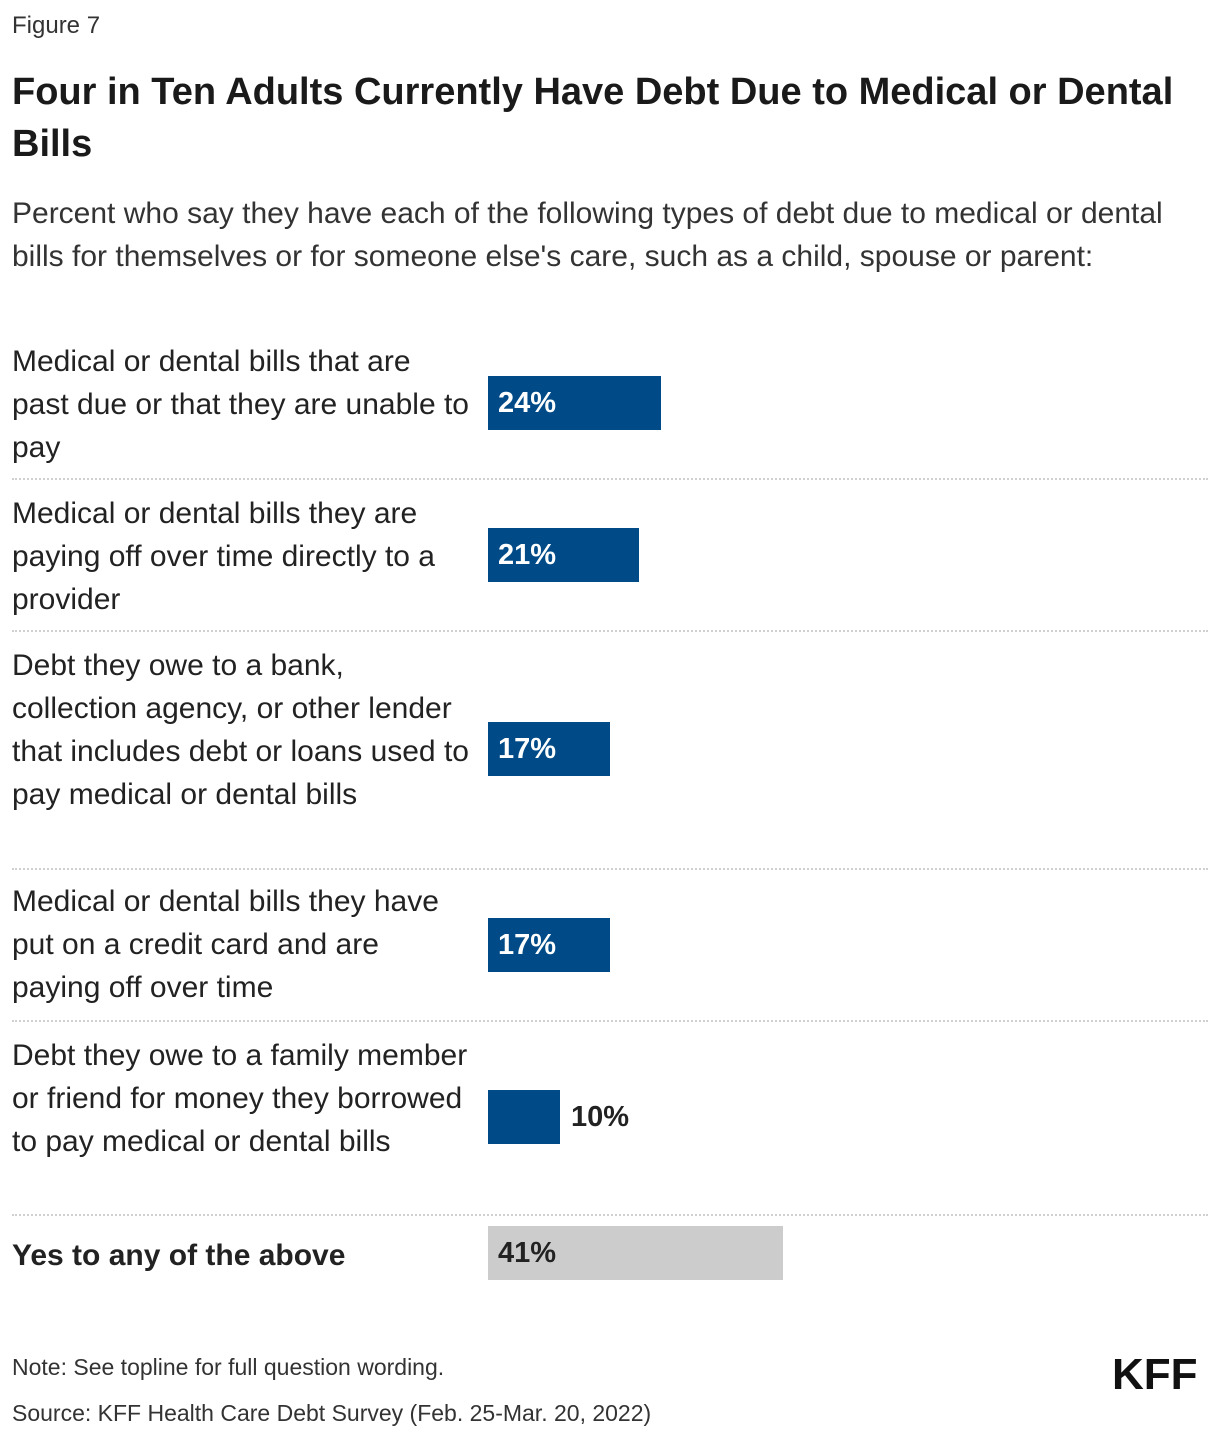  Describe the element at coordinates (527, 403) in the screenshot. I see `data-label: 24%` at that location.